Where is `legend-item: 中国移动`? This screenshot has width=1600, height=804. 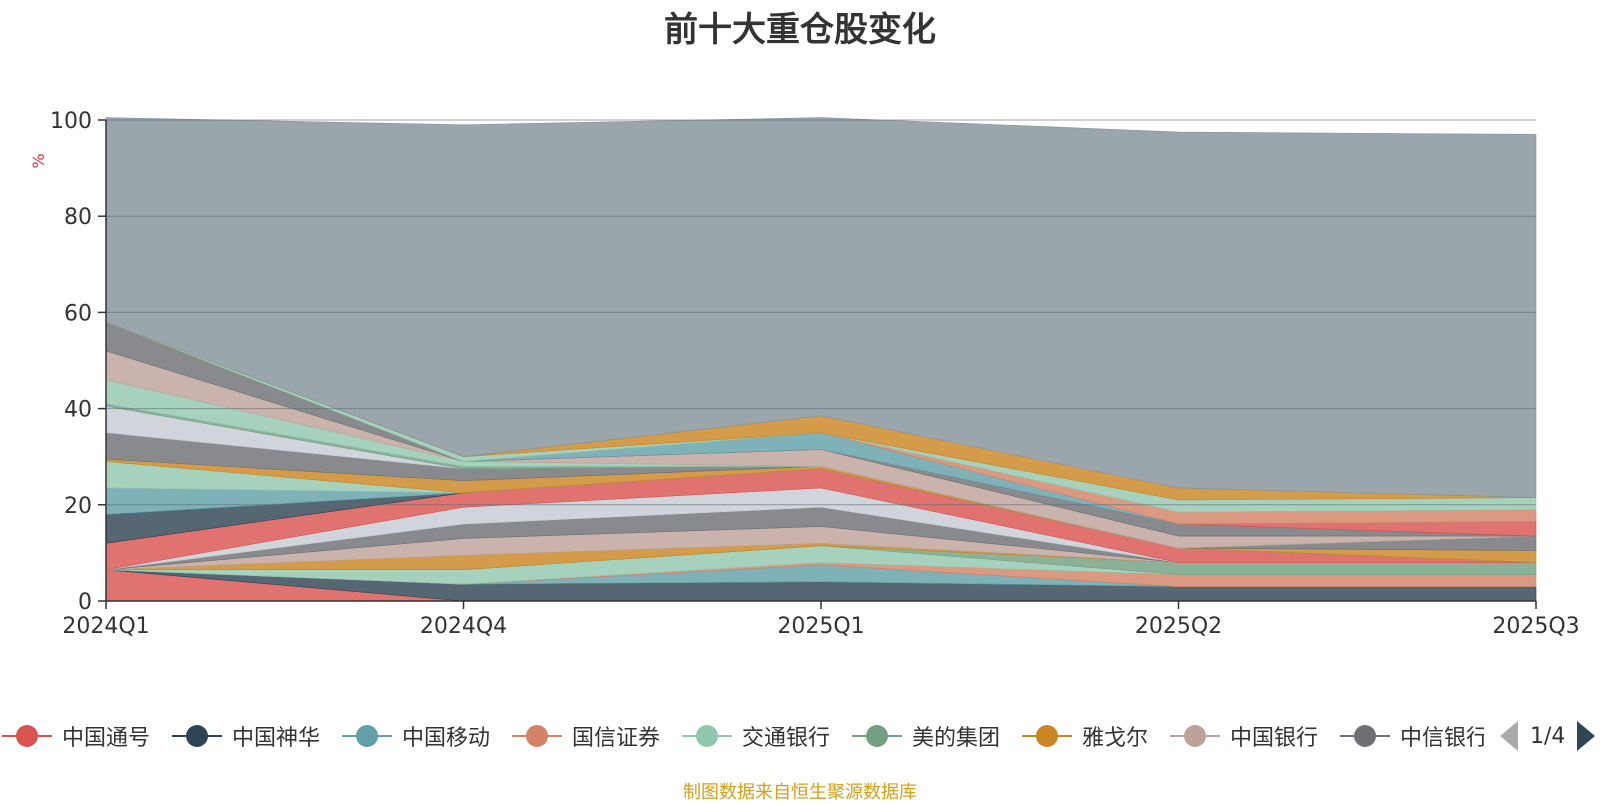
legend-item: 中国移动 is located at coordinates (416, 736).